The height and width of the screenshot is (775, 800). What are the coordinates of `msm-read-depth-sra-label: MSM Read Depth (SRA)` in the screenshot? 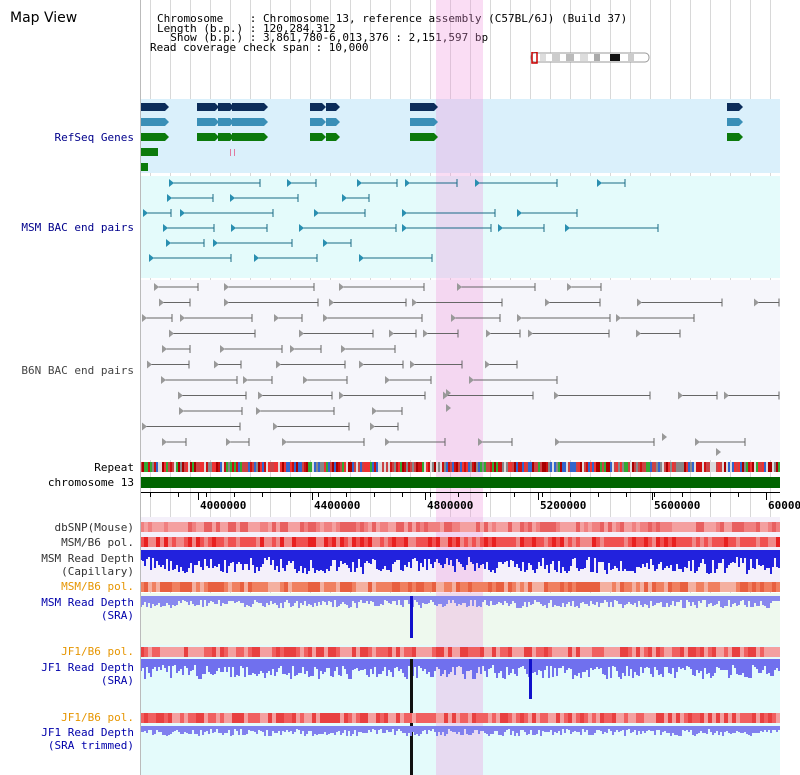 It's located at (87, 609).